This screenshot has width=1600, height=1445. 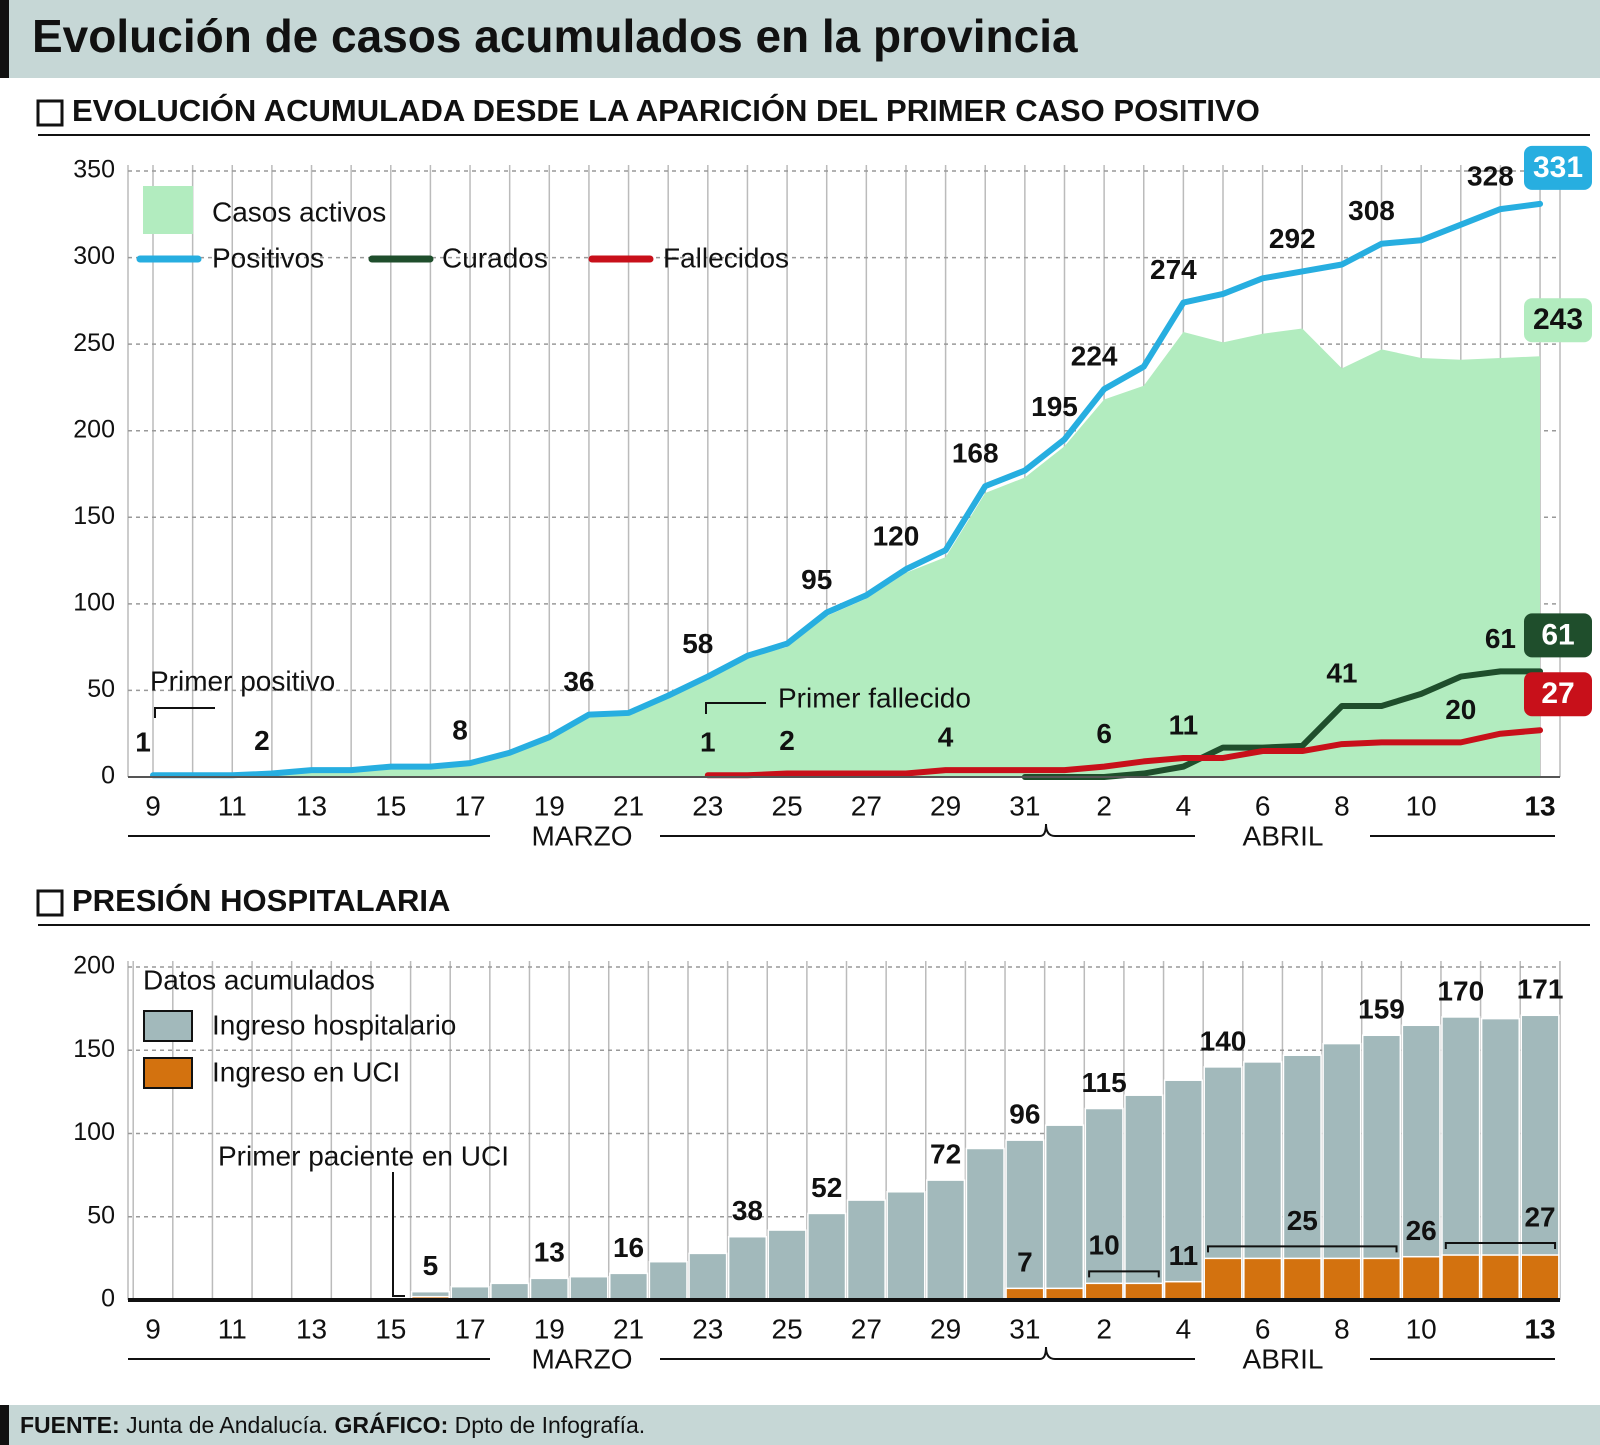 I want to click on legend-label: Positivos, so click(x=268, y=257).